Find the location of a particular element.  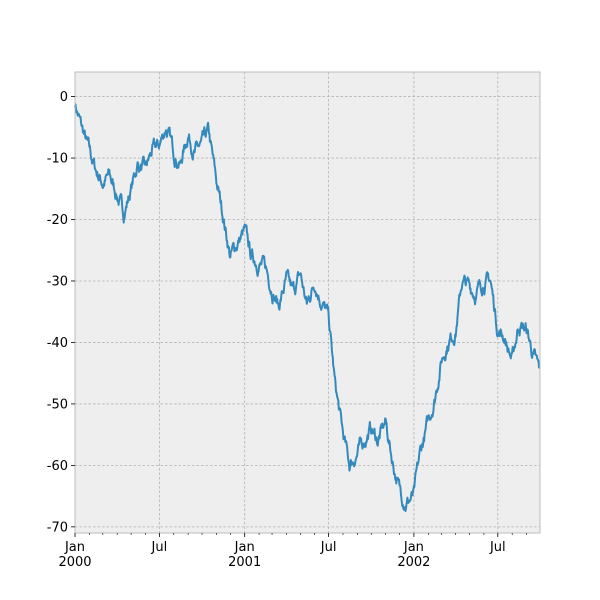

y-tick-label: -70 is located at coordinates (57, 527).